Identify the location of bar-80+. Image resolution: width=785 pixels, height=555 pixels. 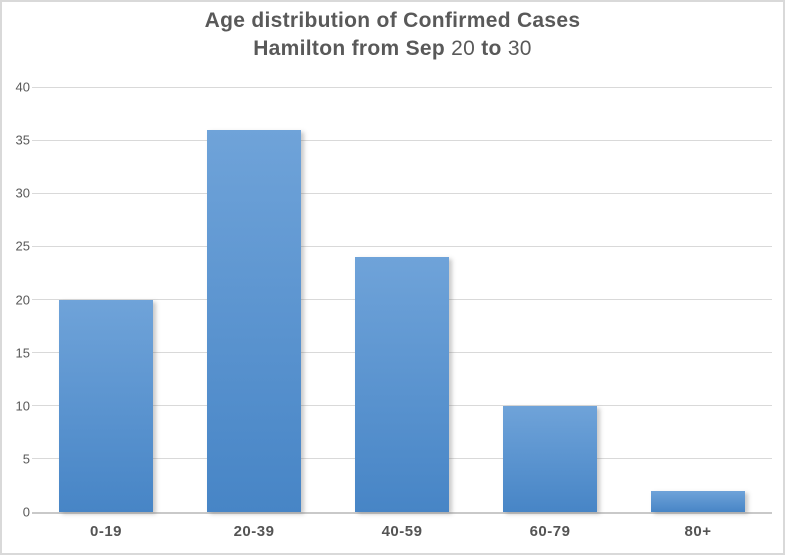
(698, 501).